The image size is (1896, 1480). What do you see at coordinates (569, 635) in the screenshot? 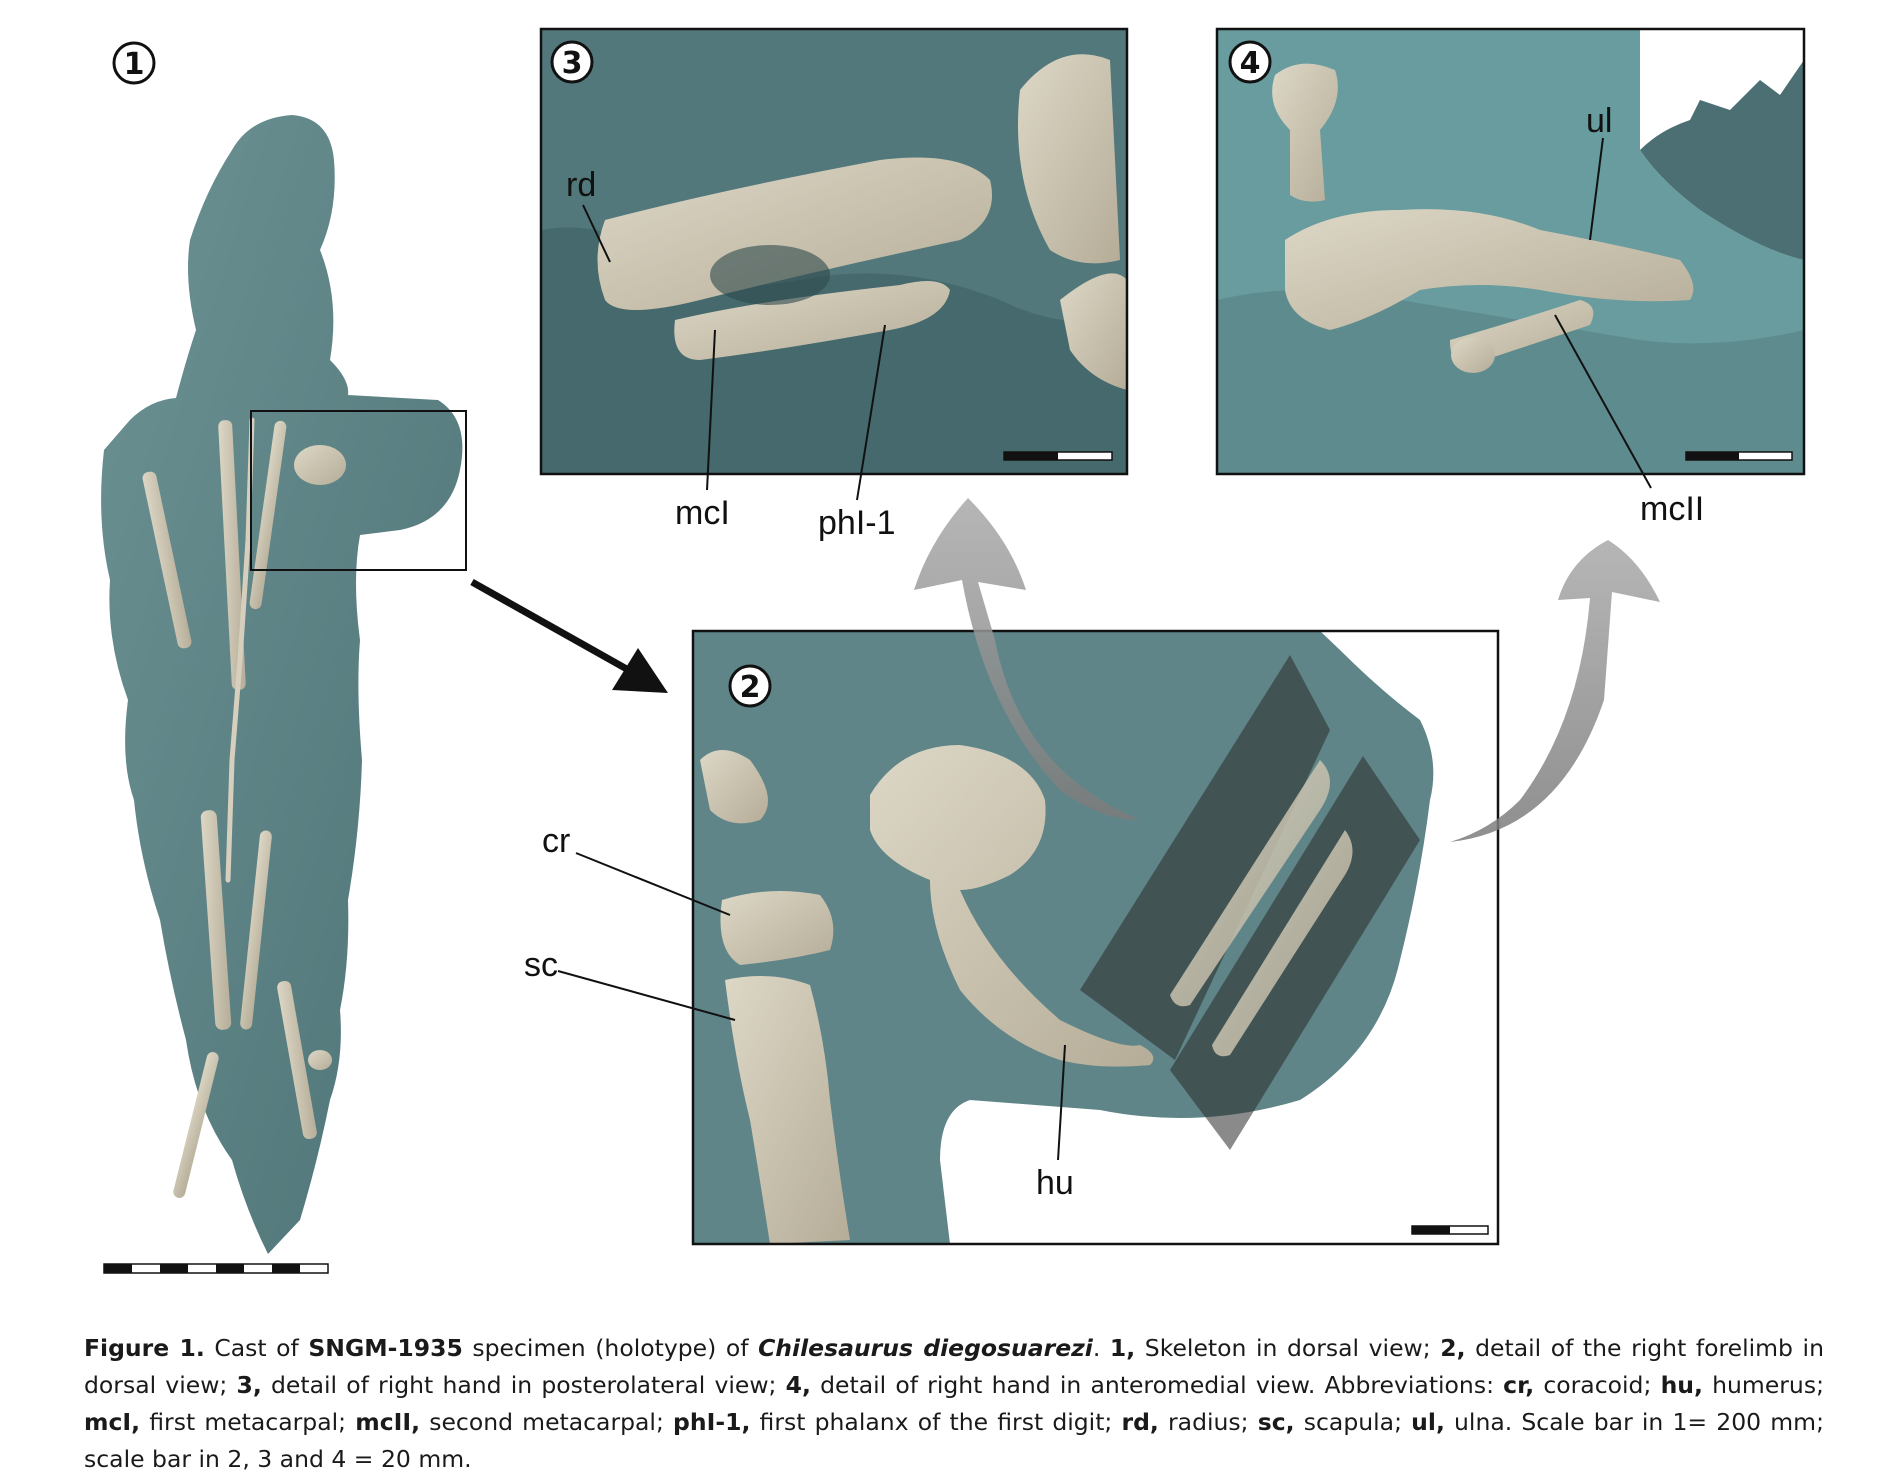
I see `pointer-arrow` at bounding box center [569, 635].